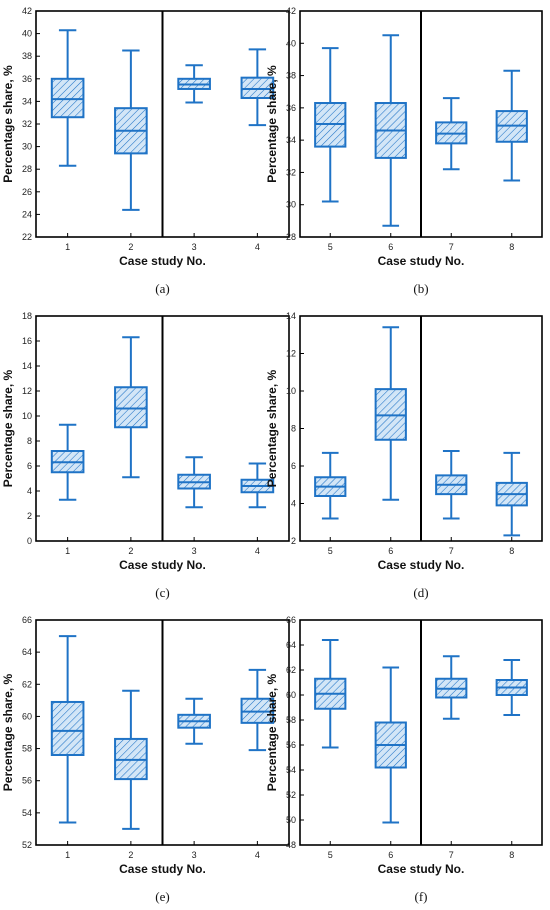  I want to click on y-tick-label: 52, so click(27, 845).